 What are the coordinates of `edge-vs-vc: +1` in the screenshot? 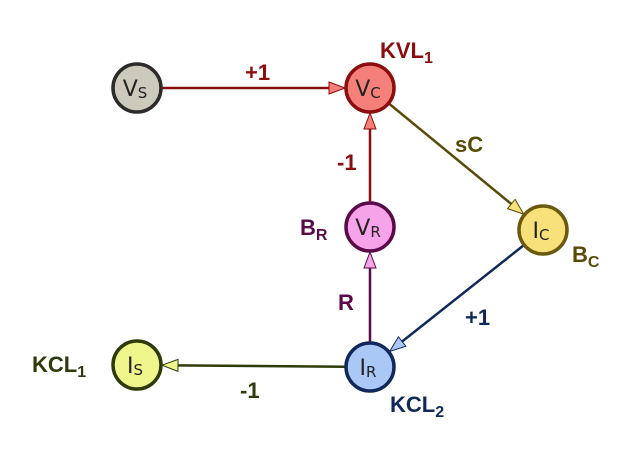 It's located at (254, 77).